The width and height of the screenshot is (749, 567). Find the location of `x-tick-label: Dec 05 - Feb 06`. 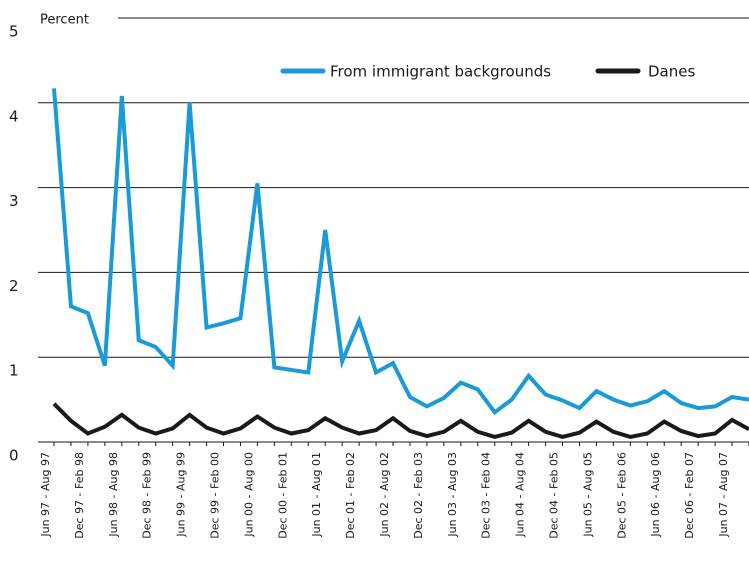

x-tick-label: Dec 05 - Feb 06 is located at coordinates (621, 495).